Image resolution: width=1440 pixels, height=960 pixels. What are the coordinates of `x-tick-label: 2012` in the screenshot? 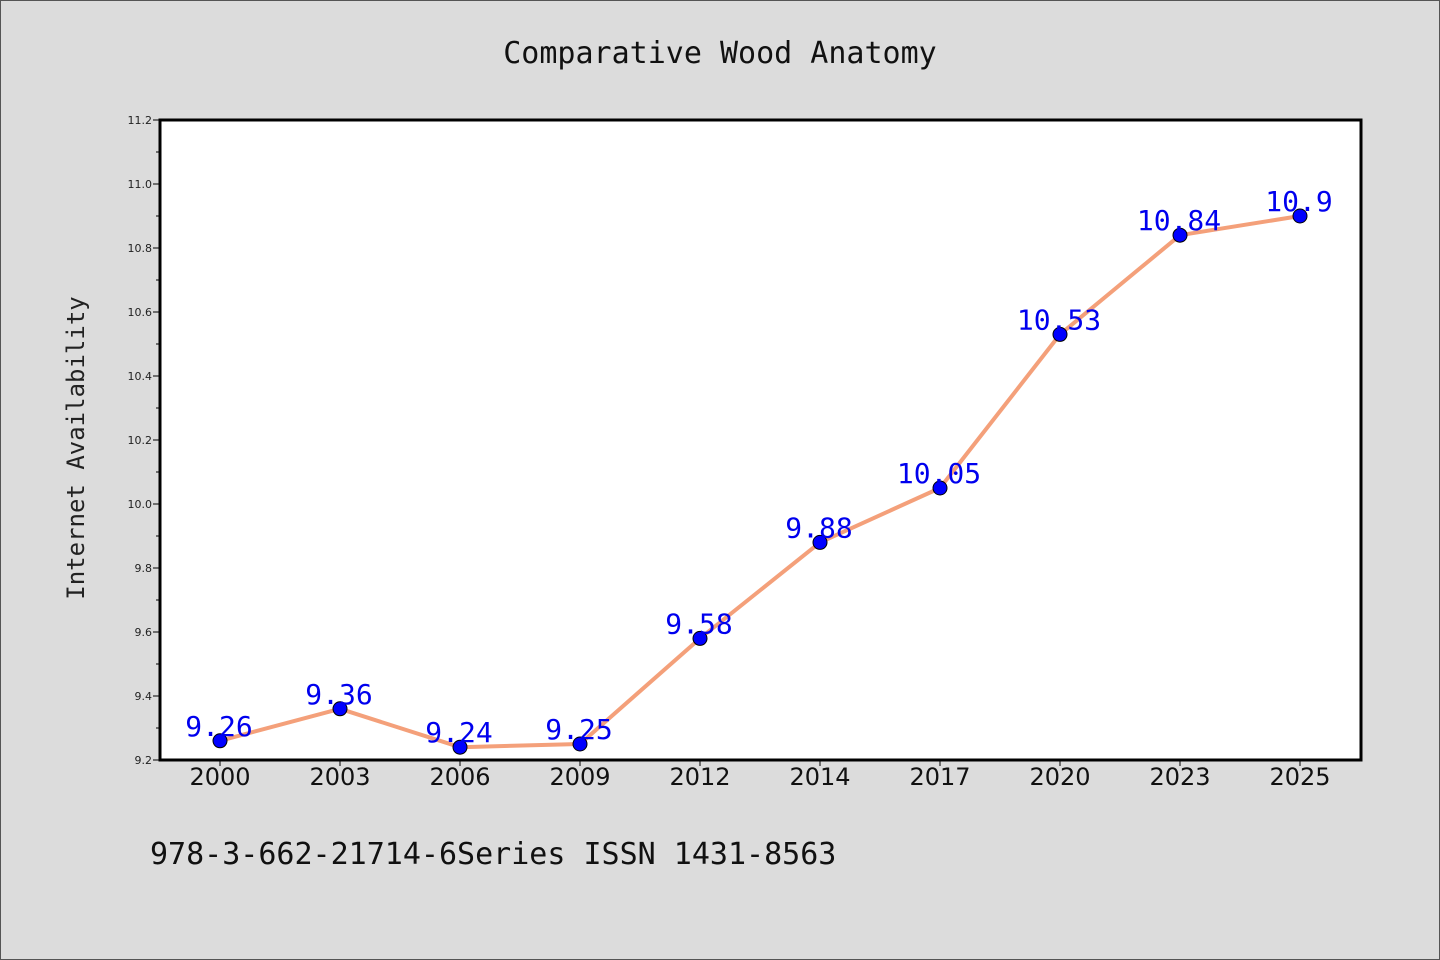 It's located at (699, 777).